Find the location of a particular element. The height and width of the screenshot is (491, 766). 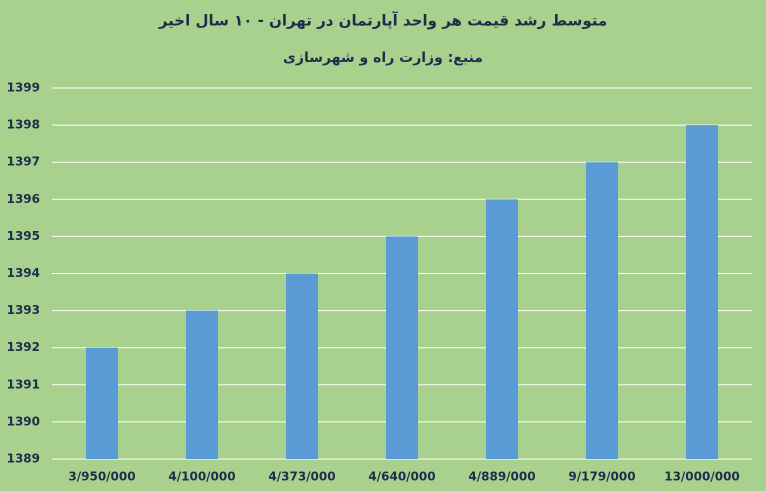

y-tick-label: 1397 is located at coordinates (23, 162).